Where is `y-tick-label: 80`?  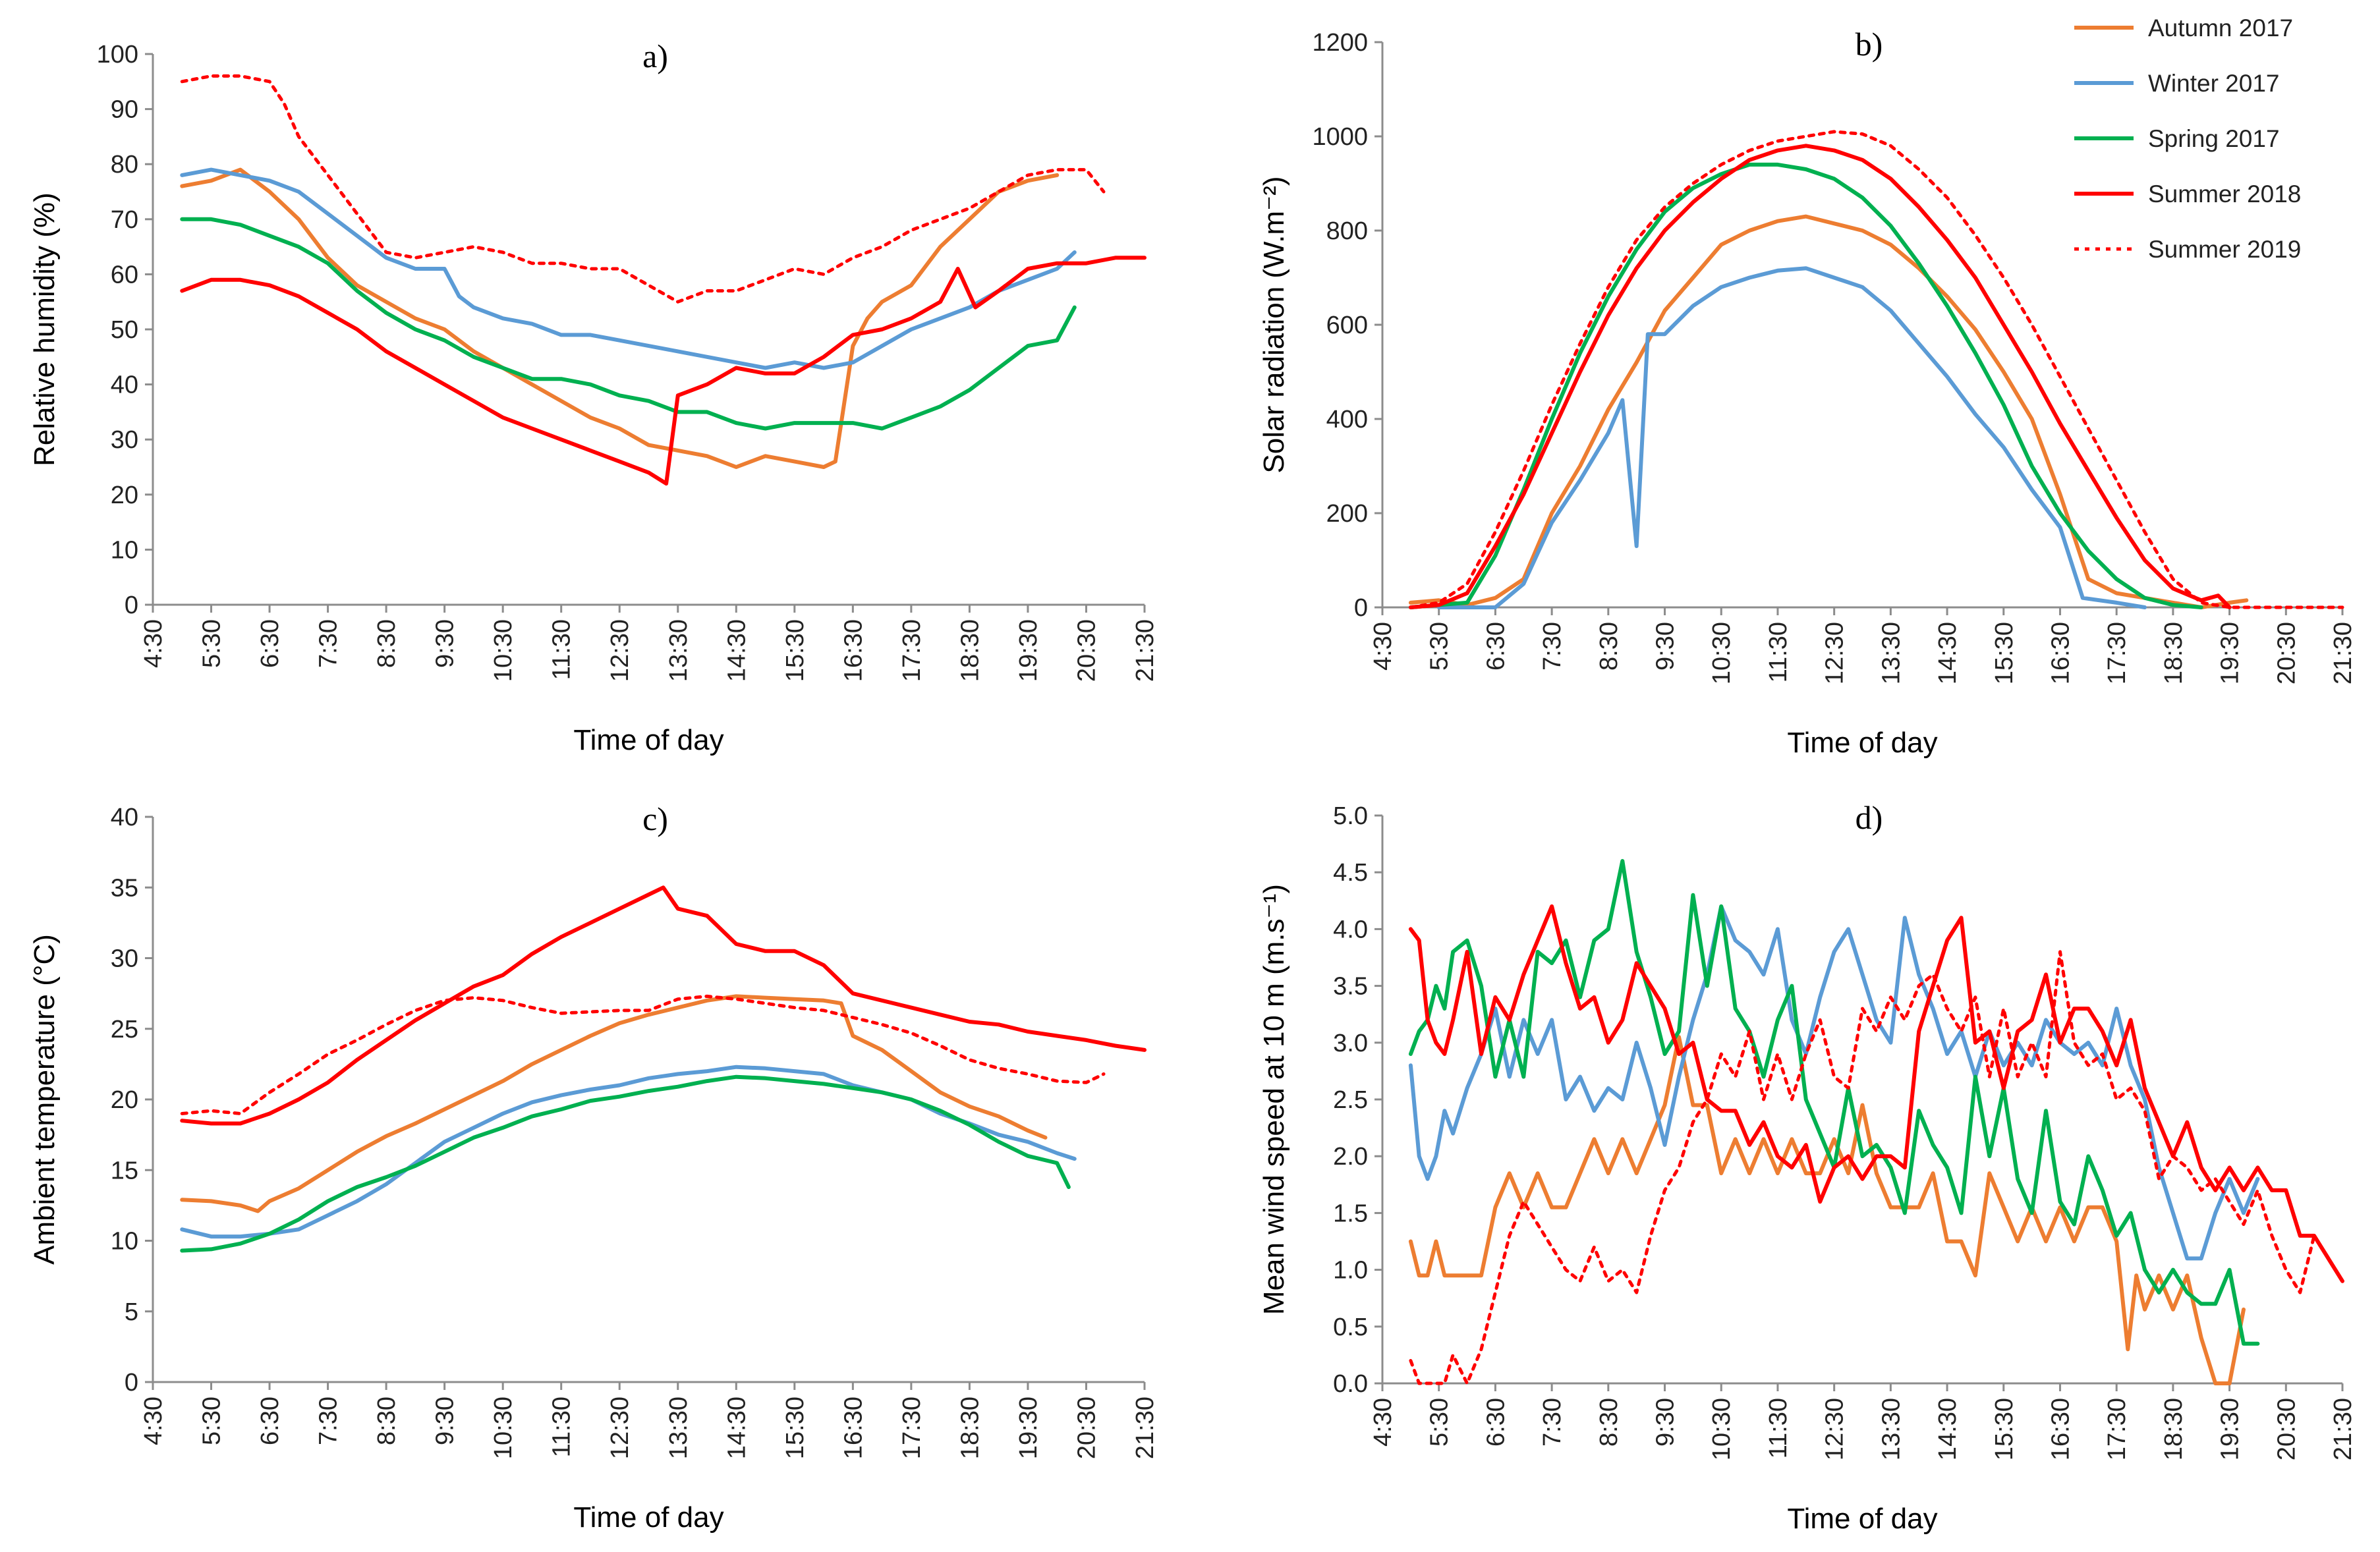
y-tick-label: 80 is located at coordinates (124, 165).